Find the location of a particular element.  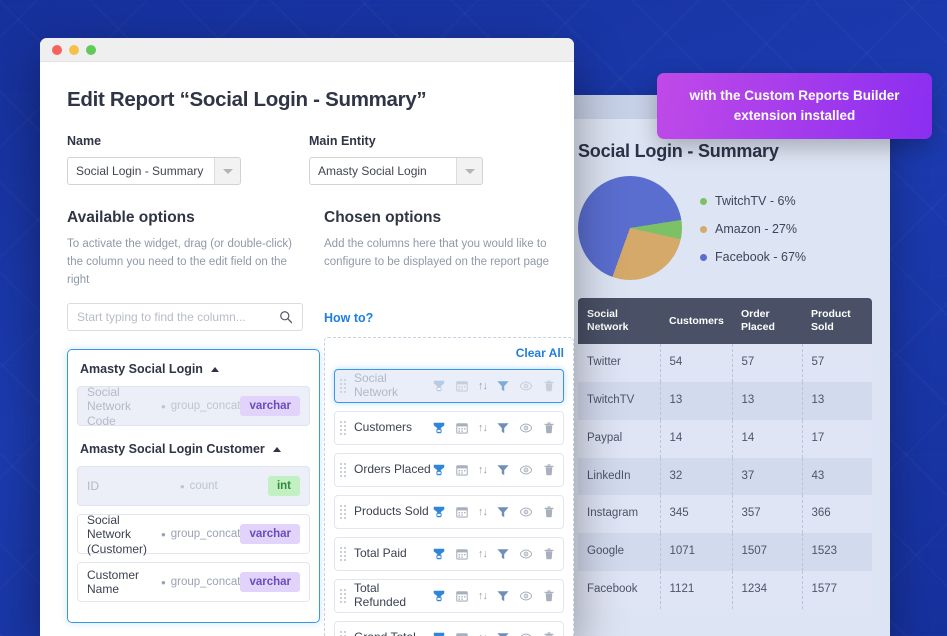

option-group-title: Amasty Social Login is located at coordinates (195, 369).